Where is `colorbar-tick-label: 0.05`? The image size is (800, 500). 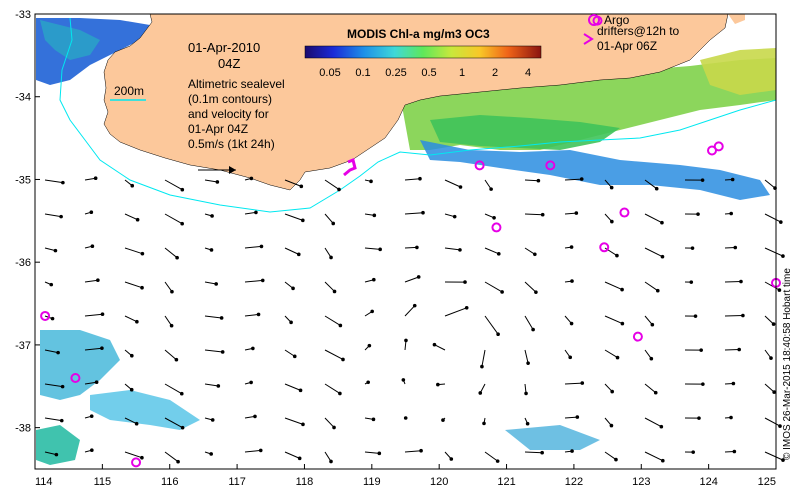
colorbar-tick-label: 0.05 is located at coordinates (329, 73).